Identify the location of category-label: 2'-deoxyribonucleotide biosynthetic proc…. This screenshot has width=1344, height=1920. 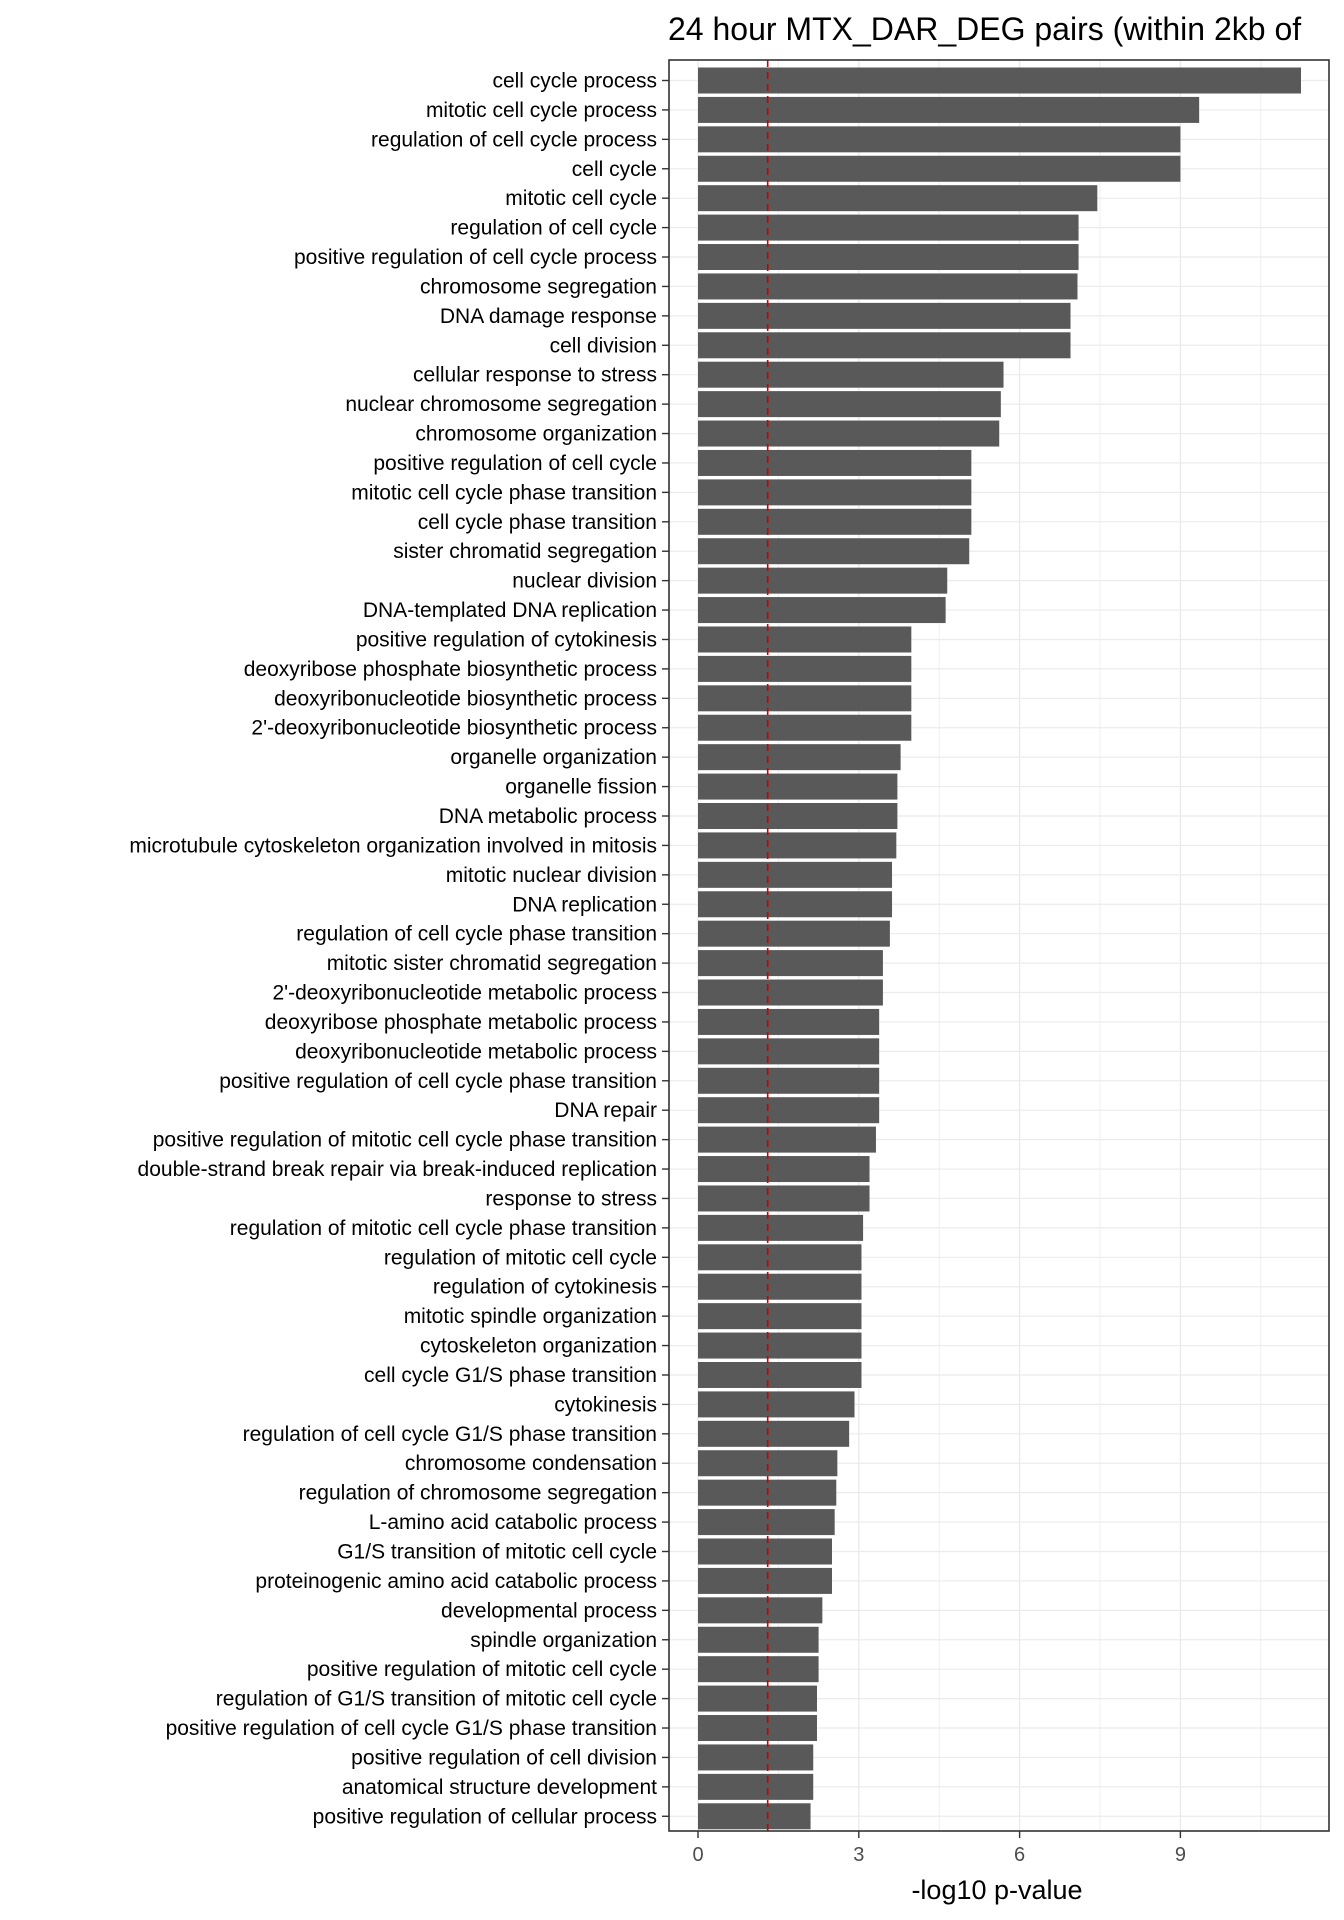
(454, 728).